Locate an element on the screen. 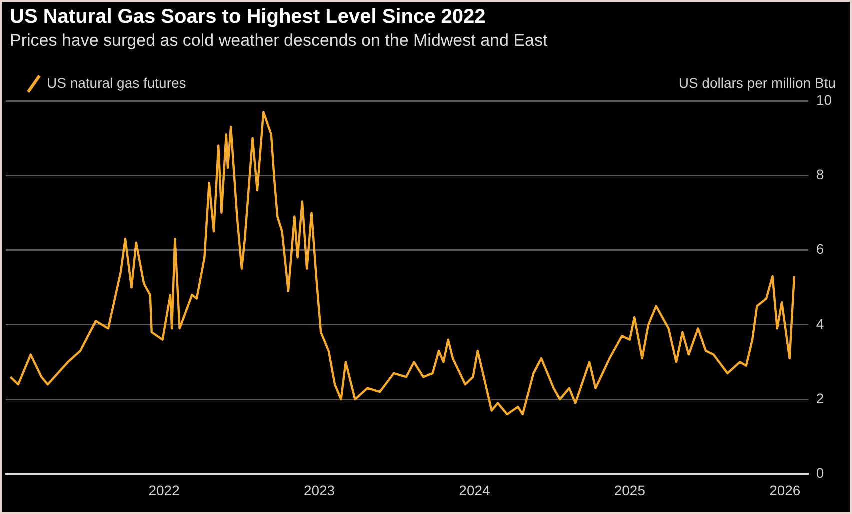 The width and height of the screenshot is (852, 514). x-tick-label: 2026 is located at coordinates (785, 490).